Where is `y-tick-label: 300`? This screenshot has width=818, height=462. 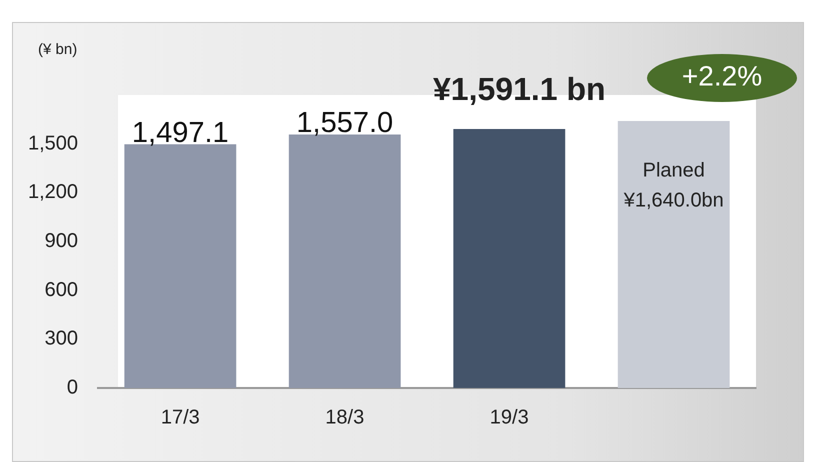 y-tick-label: 300 is located at coordinates (61, 339).